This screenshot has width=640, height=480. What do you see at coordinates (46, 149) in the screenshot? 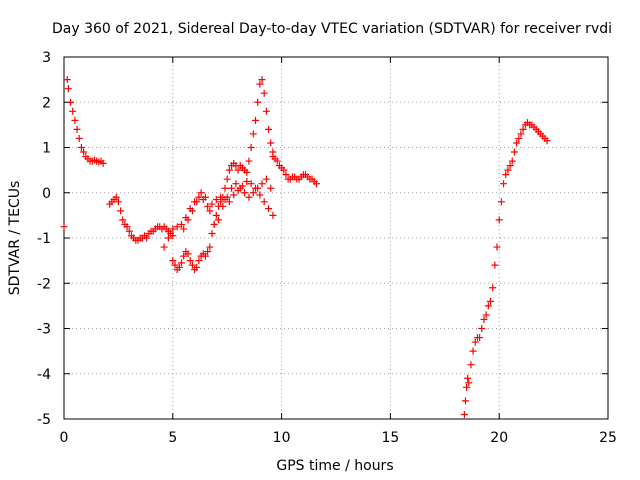
I see `y-tick-label: 1` at bounding box center [46, 149].